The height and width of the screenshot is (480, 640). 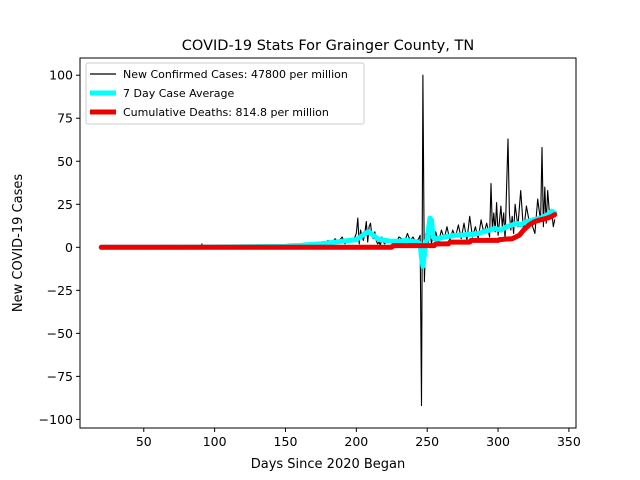 I want to click on y-tick-label: −75, so click(x=60, y=376).